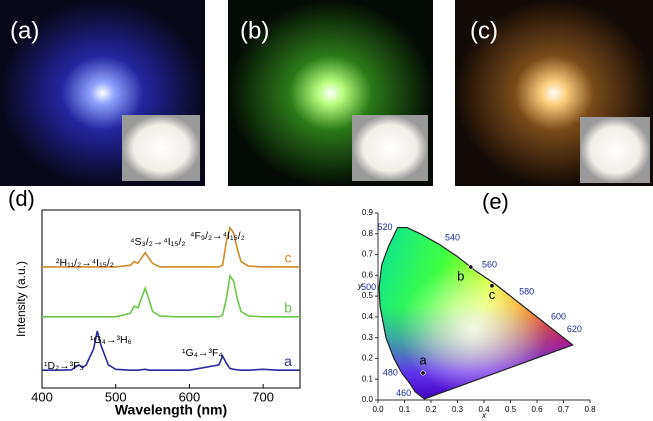 The width and height of the screenshot is (653, 421). Describe the element at coordinates (202, 353) in the screenshot. I see `transition-label: ¹G₄→³F₄` at that location.